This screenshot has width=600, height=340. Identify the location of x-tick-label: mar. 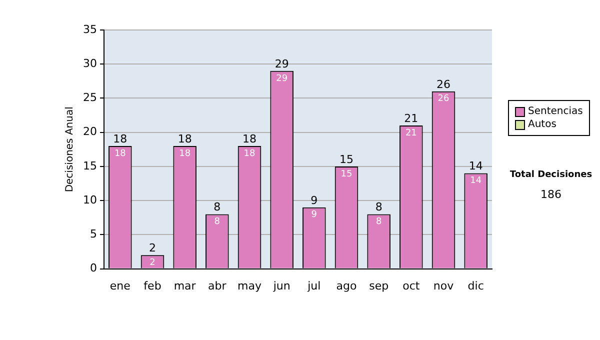
(185, 285).